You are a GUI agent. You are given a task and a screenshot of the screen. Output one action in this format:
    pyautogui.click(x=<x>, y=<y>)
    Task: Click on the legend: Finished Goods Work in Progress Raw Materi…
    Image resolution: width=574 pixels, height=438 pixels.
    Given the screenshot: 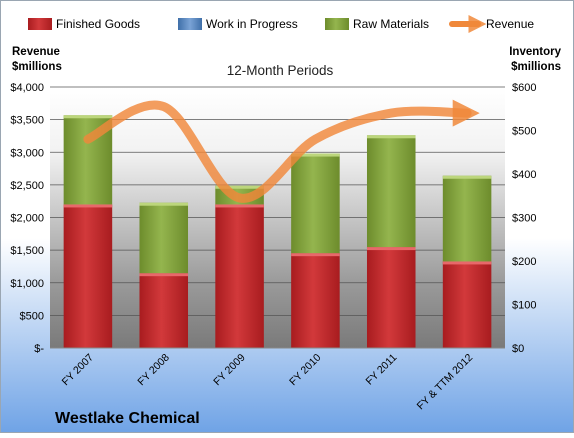 What is the action you would take?
    pyautogui.click(x=281, y=24)
    